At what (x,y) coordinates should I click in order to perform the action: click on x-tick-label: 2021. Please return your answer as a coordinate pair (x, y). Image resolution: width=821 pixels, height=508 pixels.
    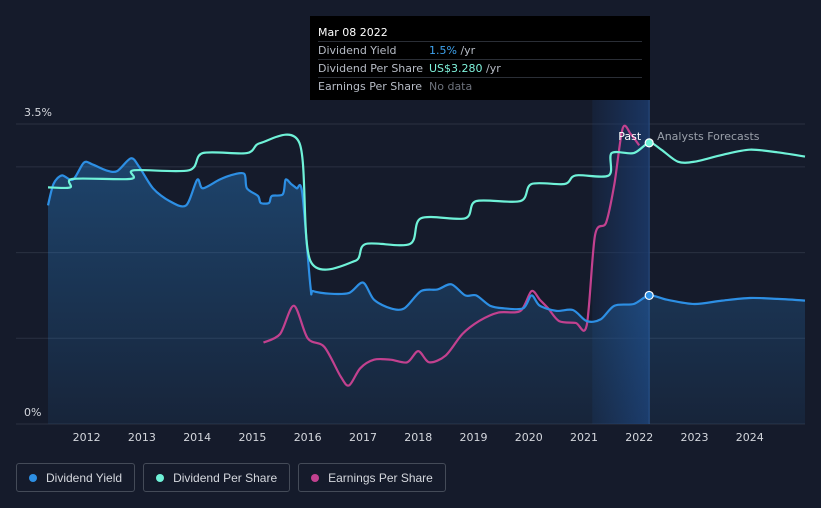
    Looking at the image, I should click on (584, 437).